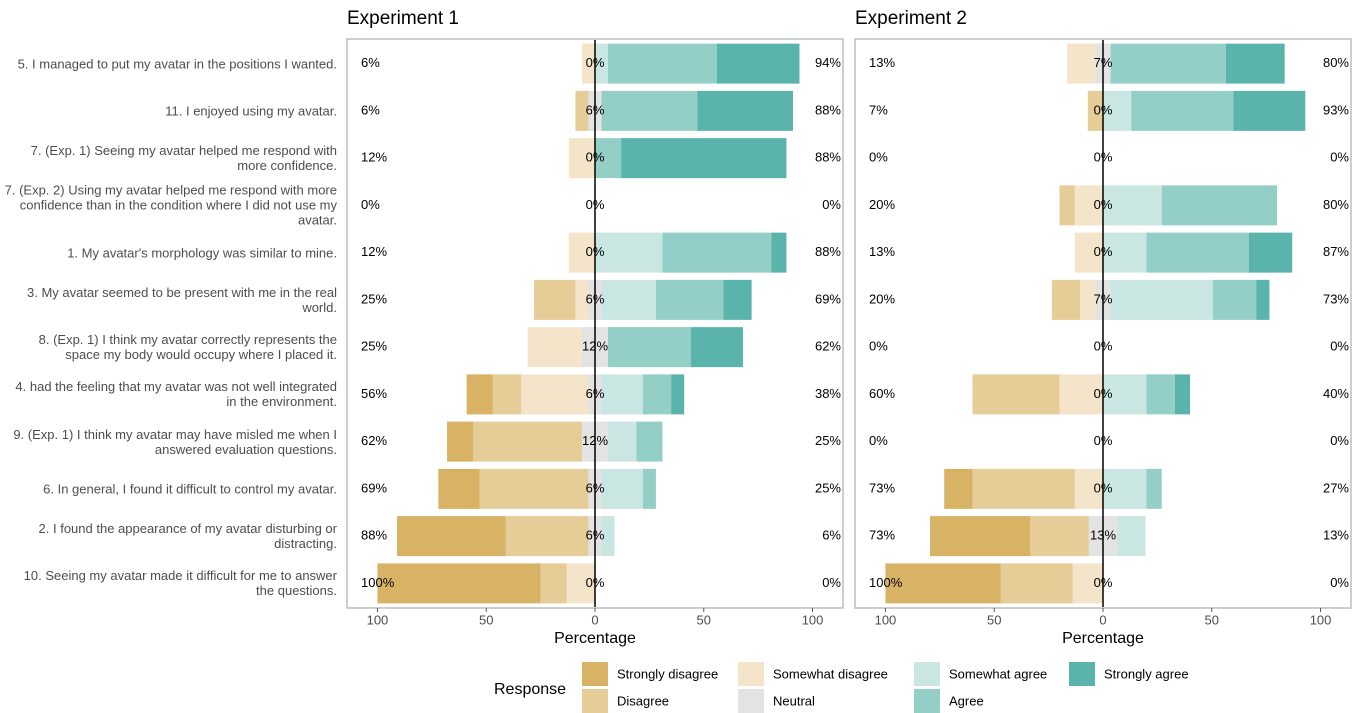 This screenshot has width=1363, height=713. What do you see at coordinates (1336, 109) in the screenshot?
I see `high-label: 93%` at bounding box center [1336, 109].